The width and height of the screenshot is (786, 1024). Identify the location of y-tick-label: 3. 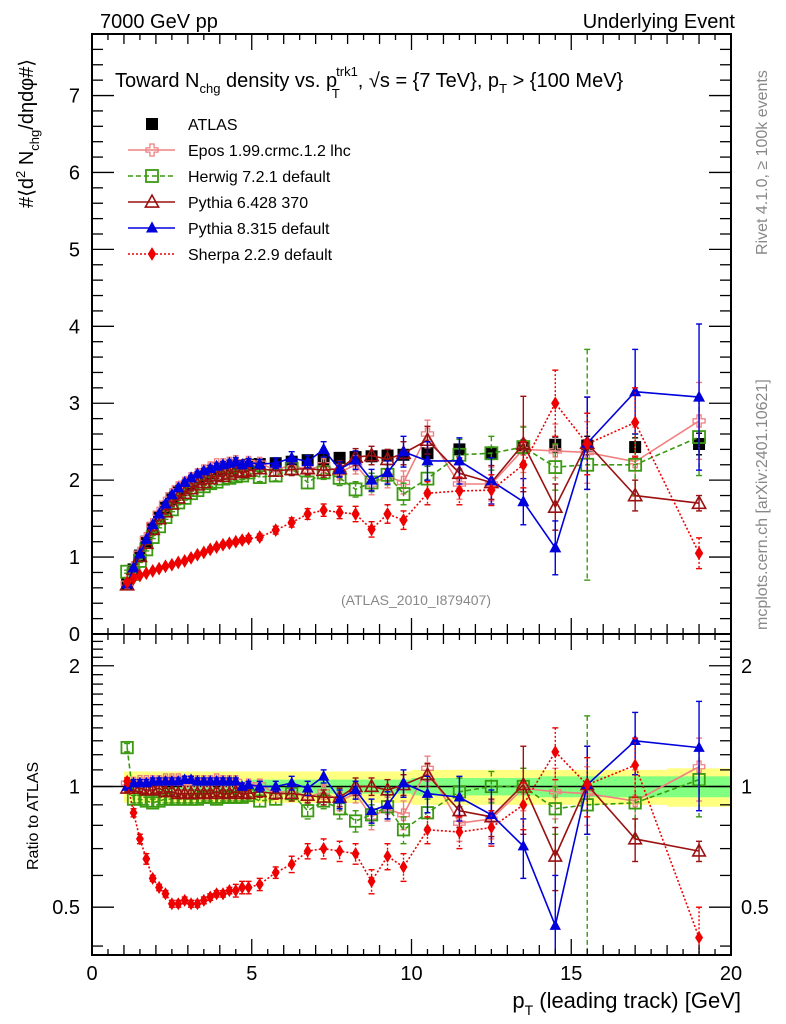
(74, 404).